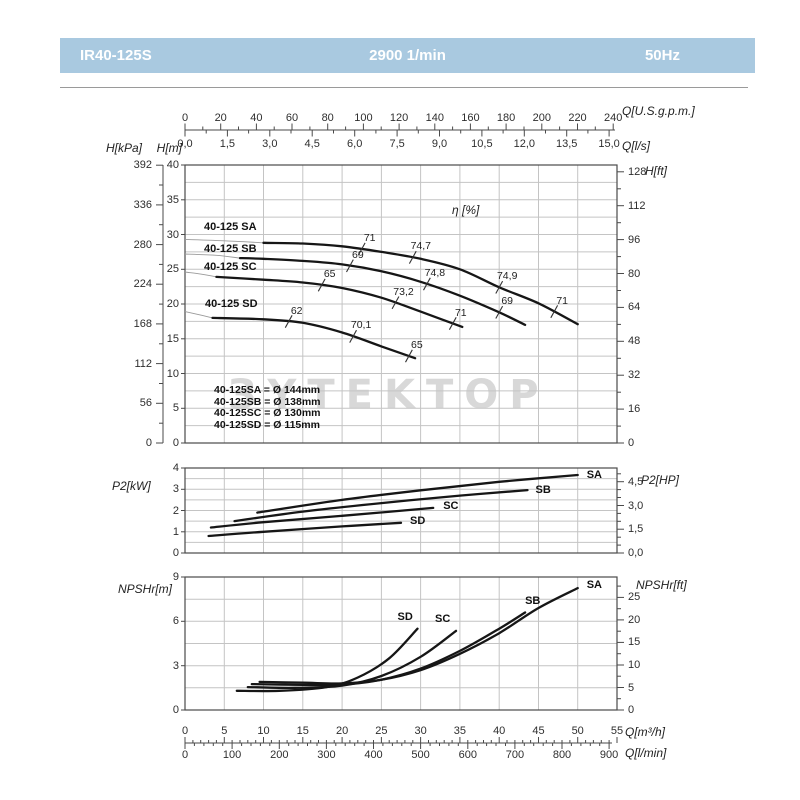  I want to click on impeller-legend-line: 40-125SB = Ø 138mm, so click(267, 401).